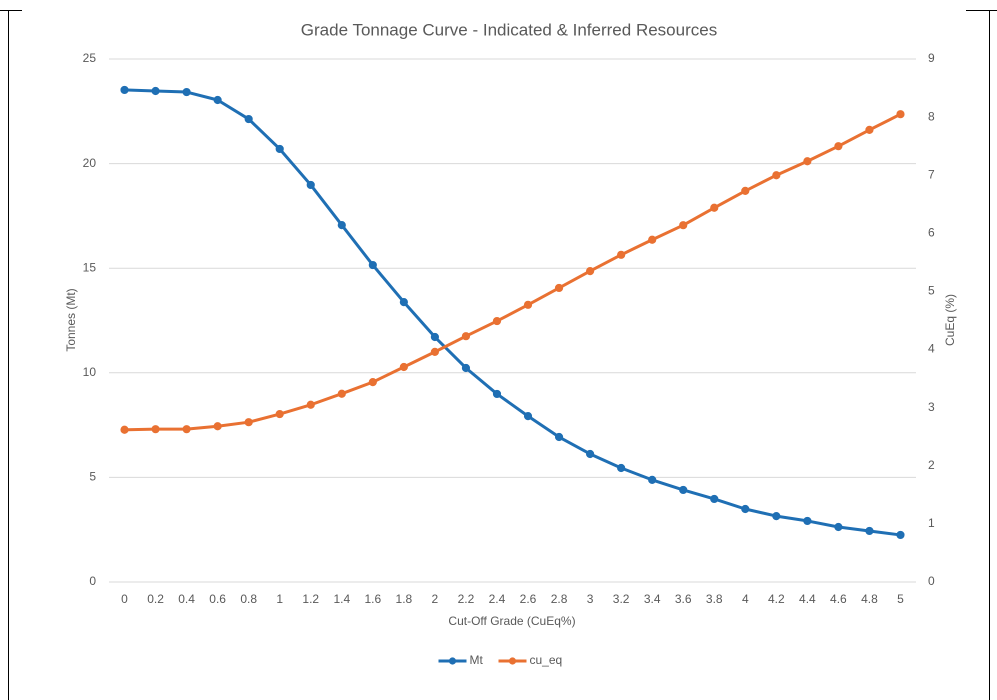 The image size is (997, 700). Describe the element at coordinates (477, 660) in the screenshot. I see `legend-label: Mt` at that location.